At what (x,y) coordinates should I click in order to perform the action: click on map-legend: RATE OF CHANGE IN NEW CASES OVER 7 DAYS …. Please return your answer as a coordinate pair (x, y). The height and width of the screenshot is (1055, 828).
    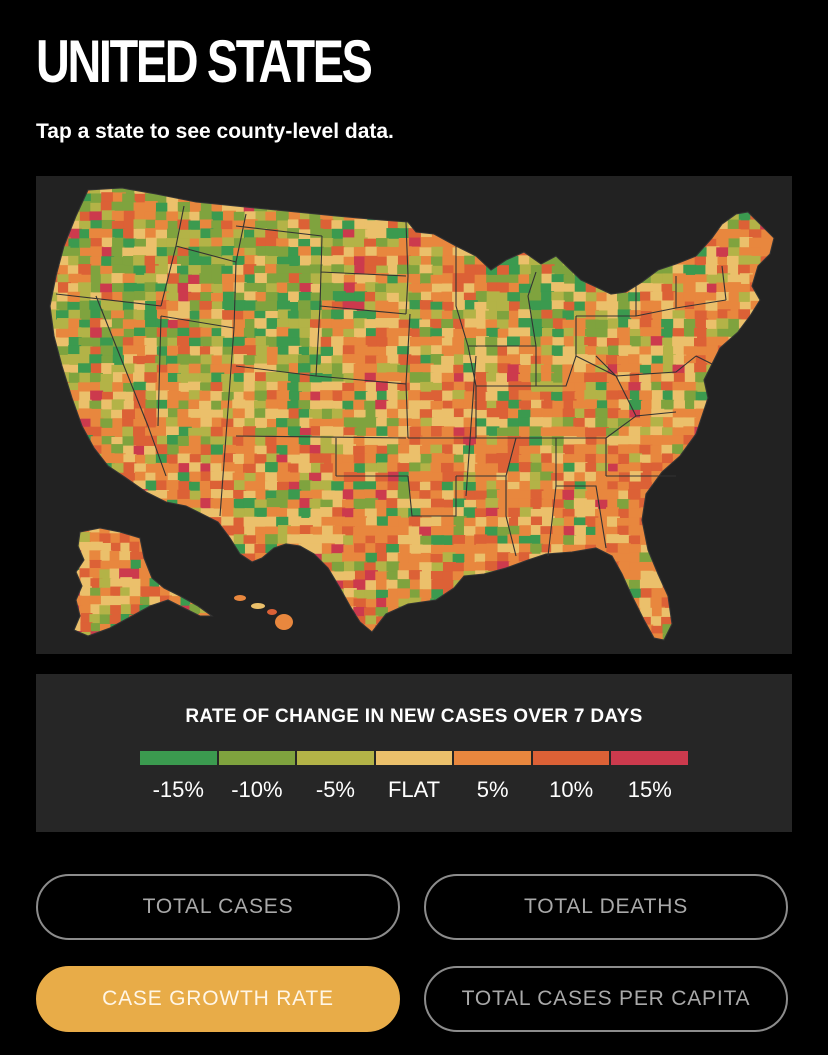
    Looking at the image, I should click on (414, 753).